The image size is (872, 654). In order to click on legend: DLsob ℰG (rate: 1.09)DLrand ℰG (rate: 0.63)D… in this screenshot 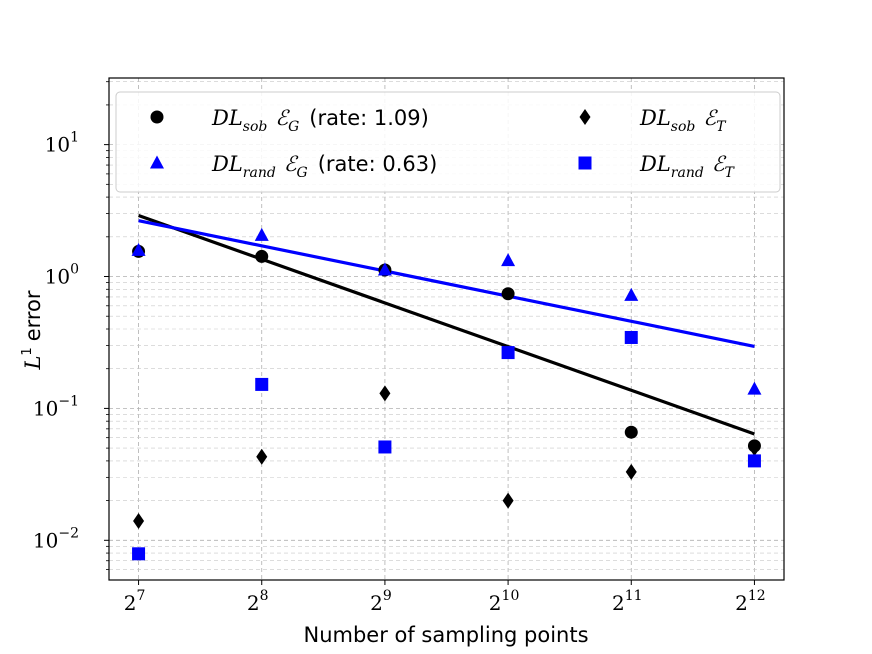, I will do `click(448, 142)`.